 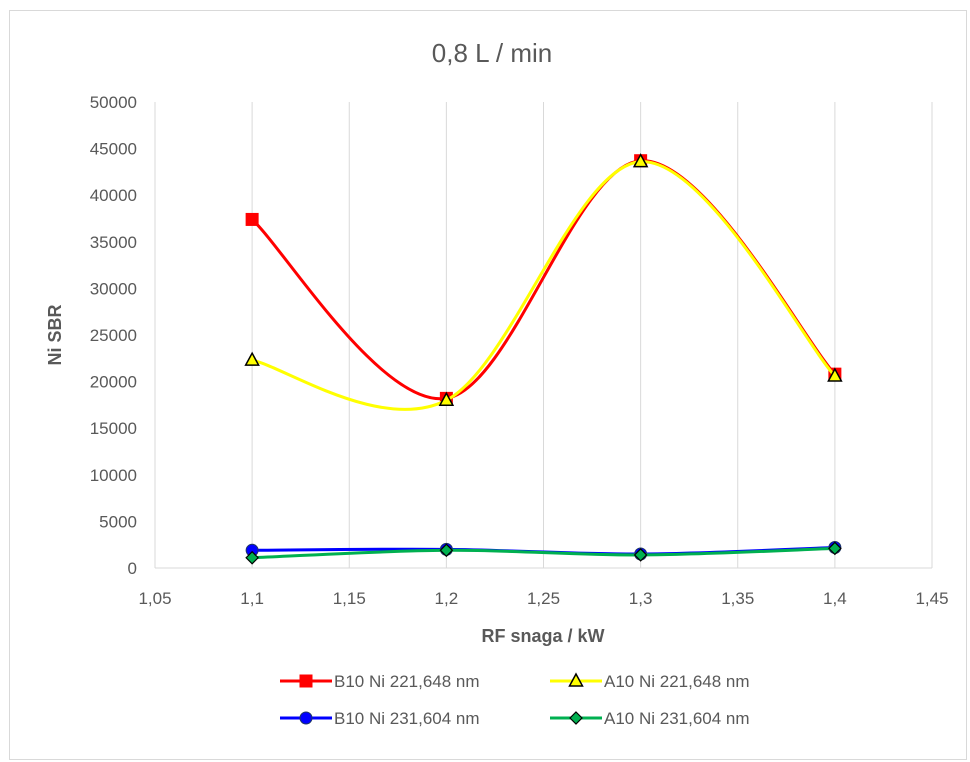 I want to click on legend-item: A10 Ni 231,604 nm, so click(x=650, y=718).